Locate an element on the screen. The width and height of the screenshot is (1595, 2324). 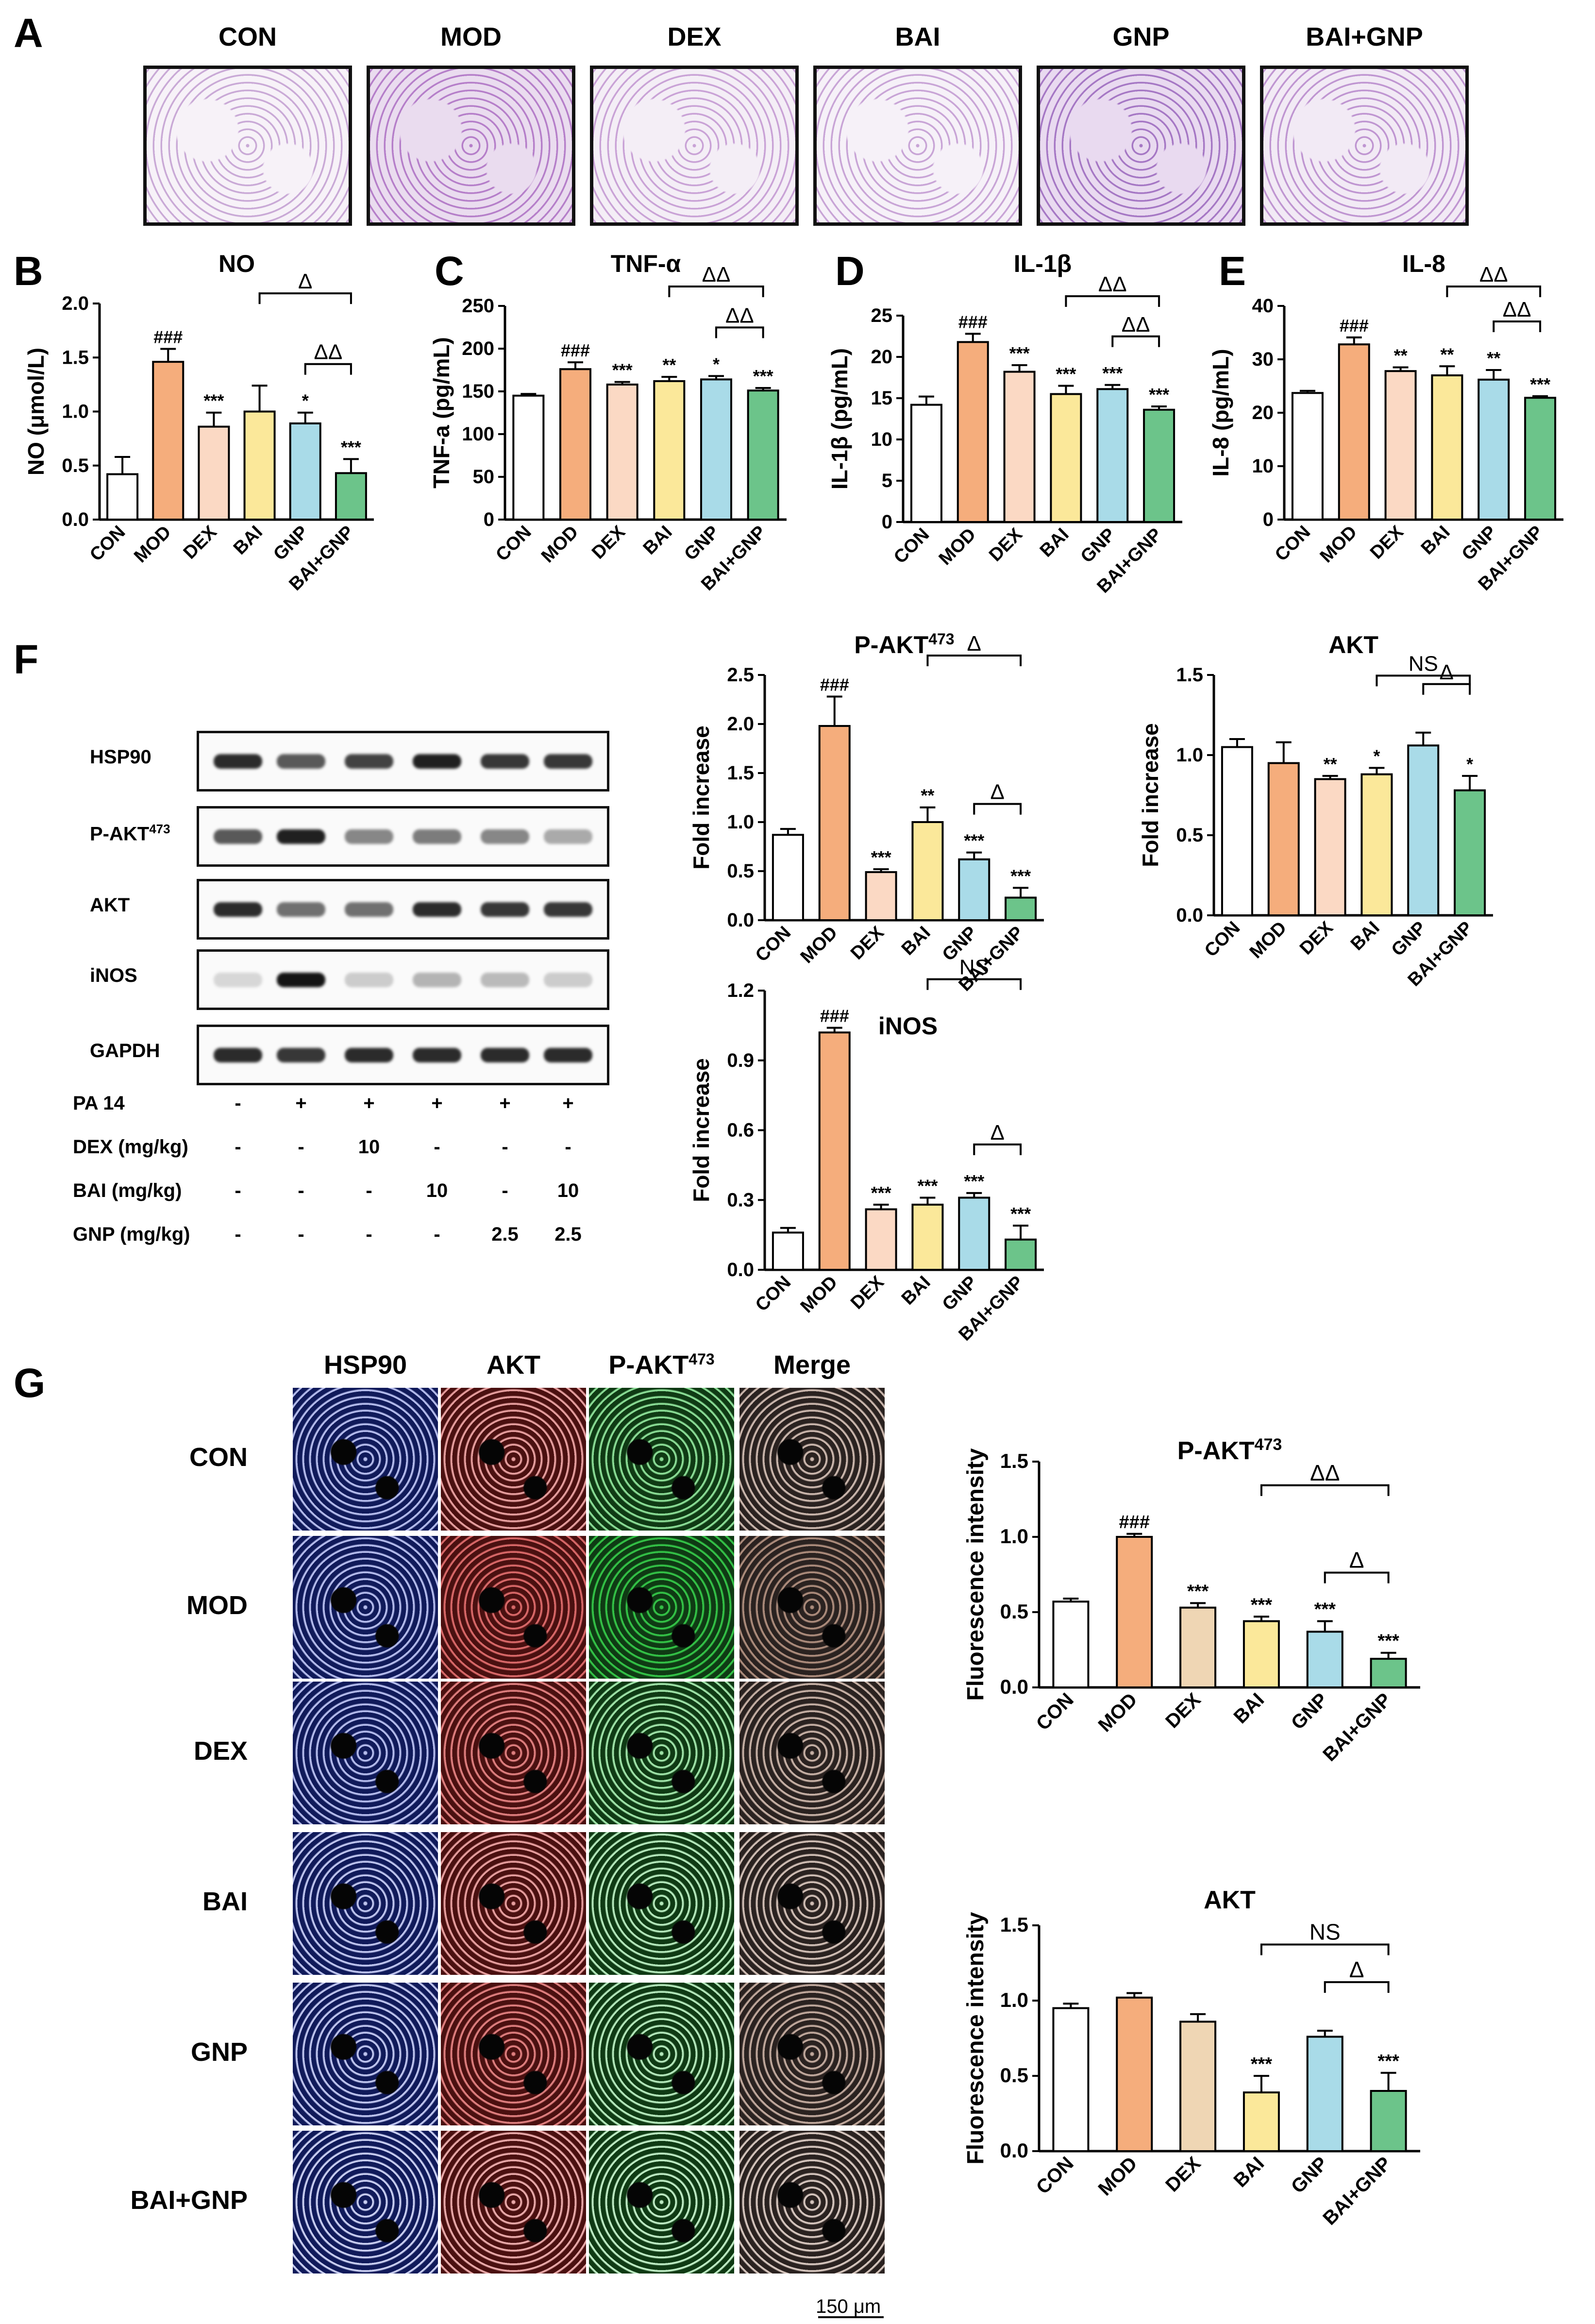
blot-label: iNOS is located at coordinates (113, 975).